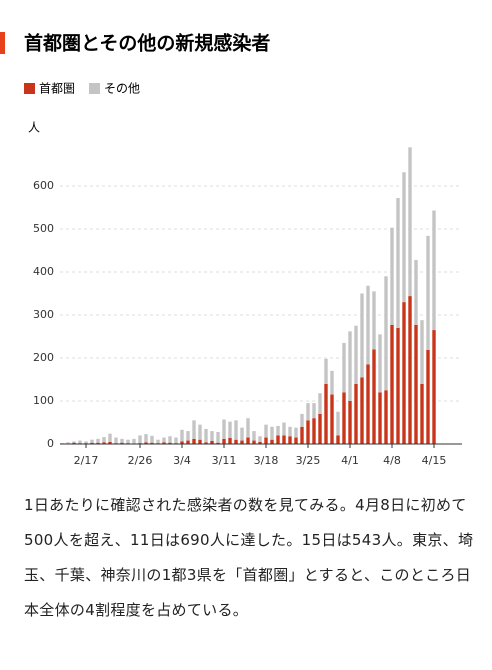 Image resolution: width=492 pixels, height=670 pixels. What do you see at coordinates (57, 89) in the screenshot?
I see `legend-label: 首都圏` at bounding box center [57, 89].